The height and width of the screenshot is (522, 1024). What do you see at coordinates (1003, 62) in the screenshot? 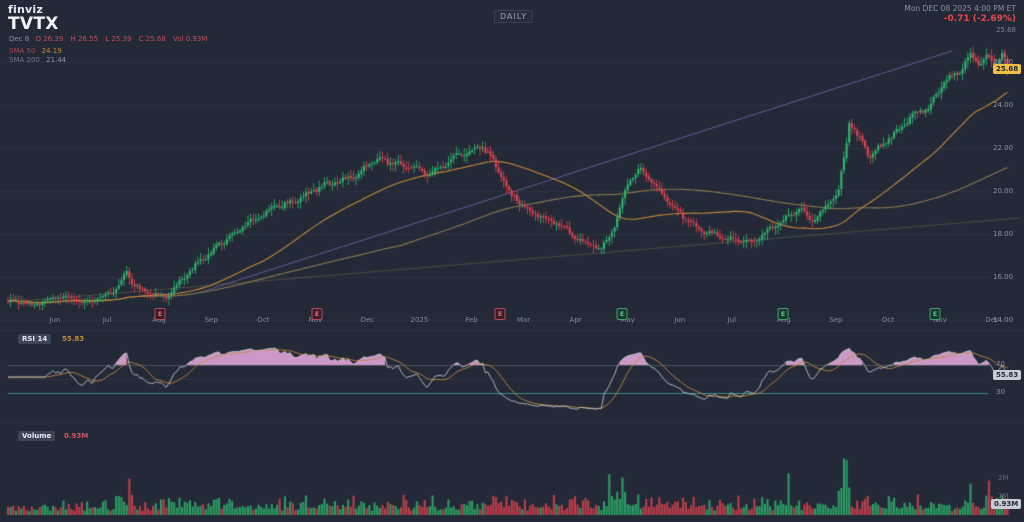
I see `price-axis-label: 26.00` at bounding box center [1003, 62].